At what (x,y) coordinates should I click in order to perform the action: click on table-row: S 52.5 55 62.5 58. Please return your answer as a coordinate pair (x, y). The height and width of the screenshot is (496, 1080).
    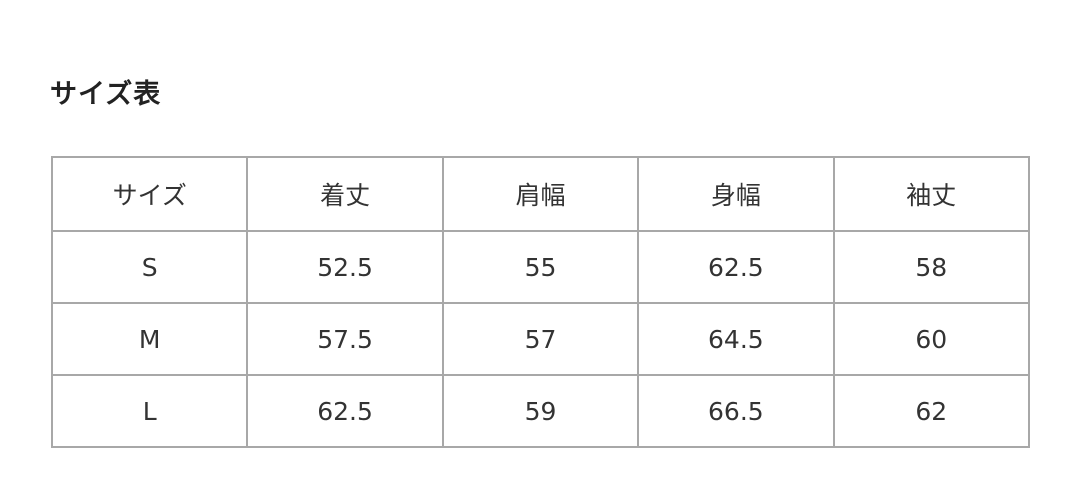
    Looking at the image, I should click on (540, 267).